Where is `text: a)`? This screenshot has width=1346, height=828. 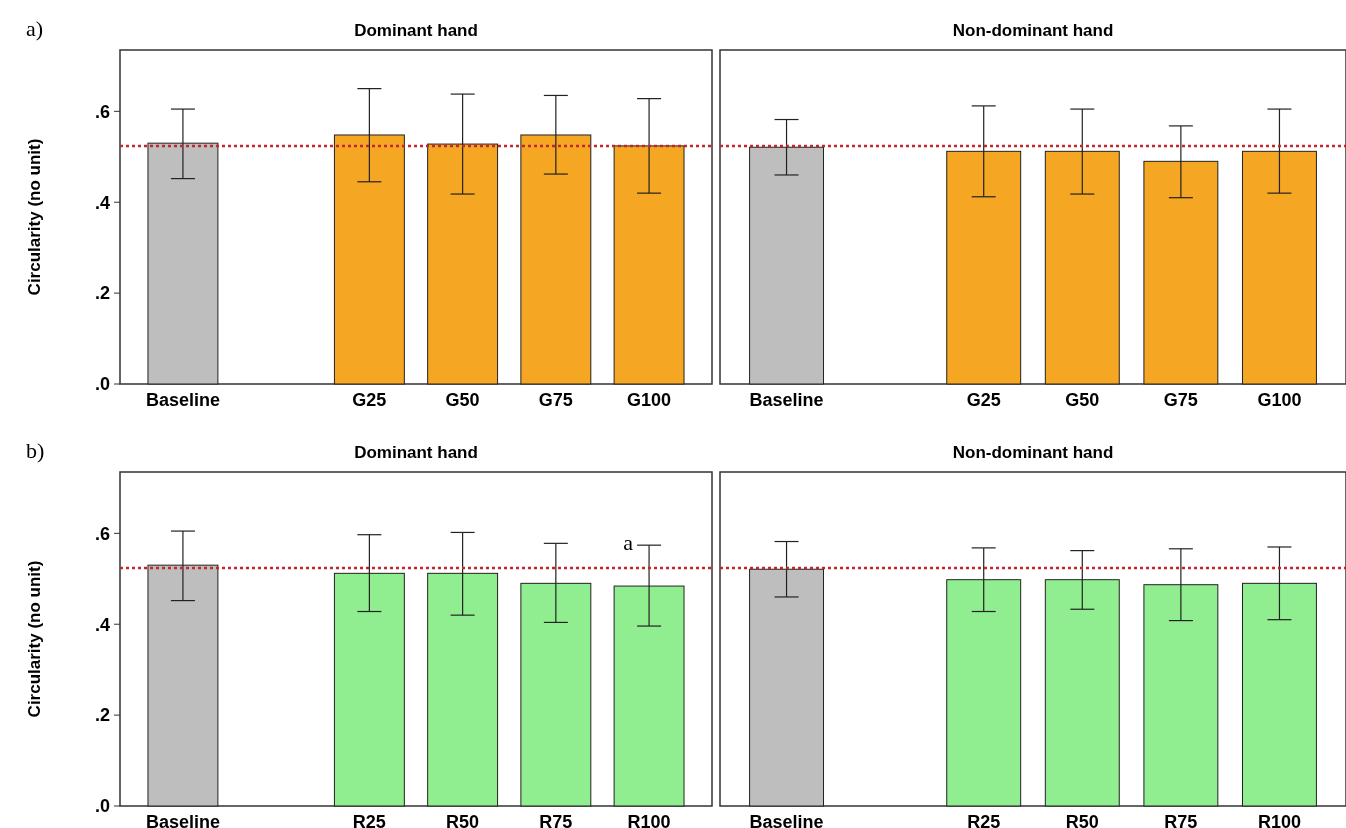
text: a) is located at coordinates (35, 28).